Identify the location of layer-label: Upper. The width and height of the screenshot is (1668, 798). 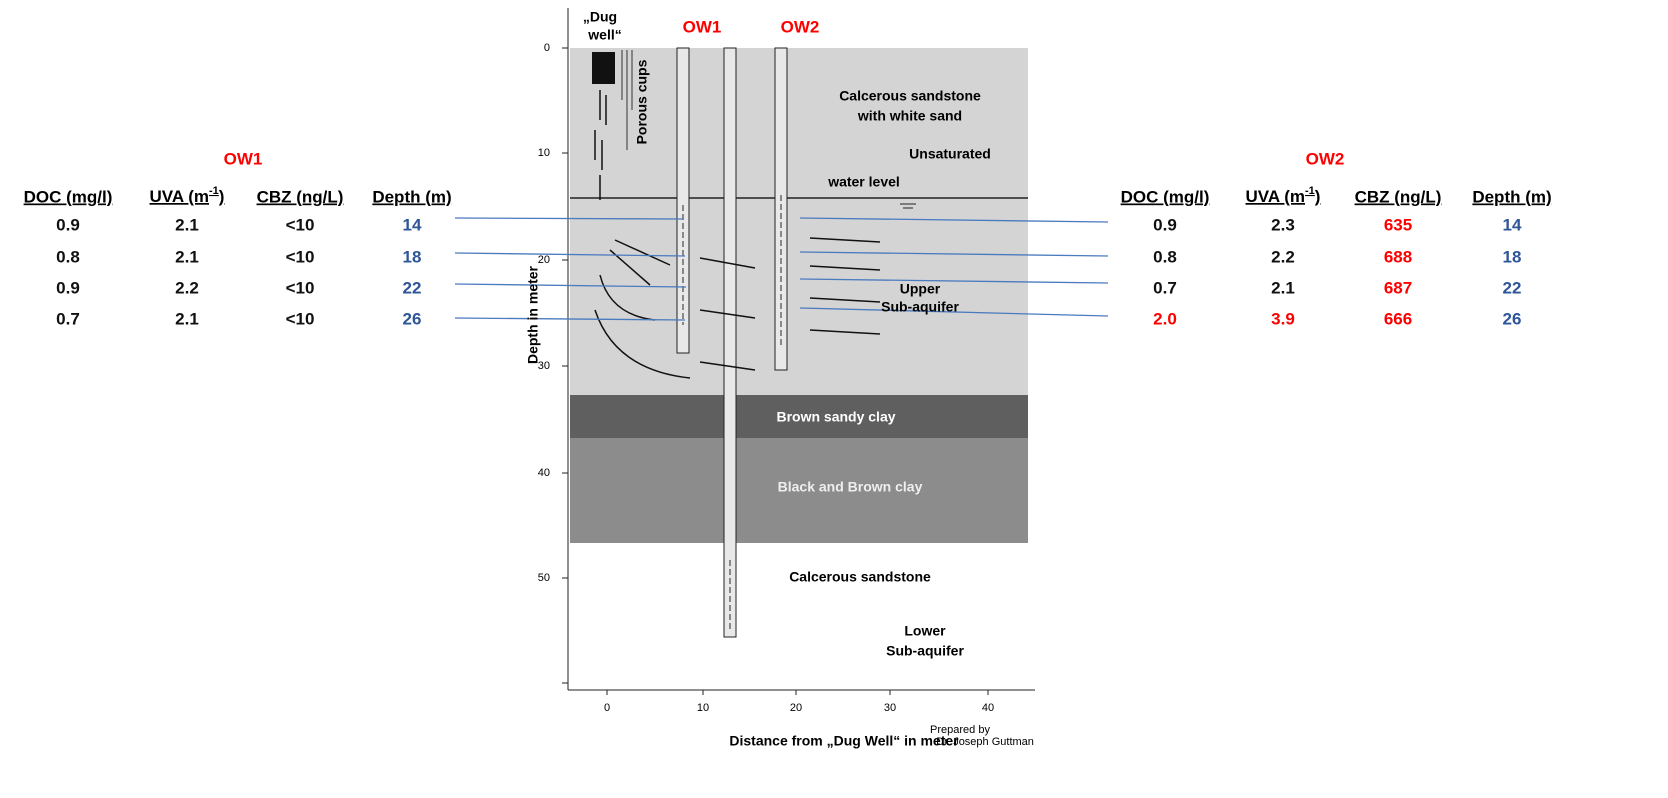
(920, 289).